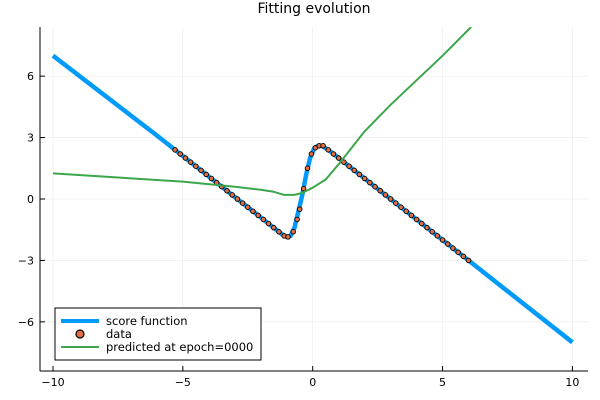 This screenshot has height=400, width=600. What do you see at coordinates (119, 334) in the screenshot?
I see `legend-label: data` at bounding box center [119, 334].